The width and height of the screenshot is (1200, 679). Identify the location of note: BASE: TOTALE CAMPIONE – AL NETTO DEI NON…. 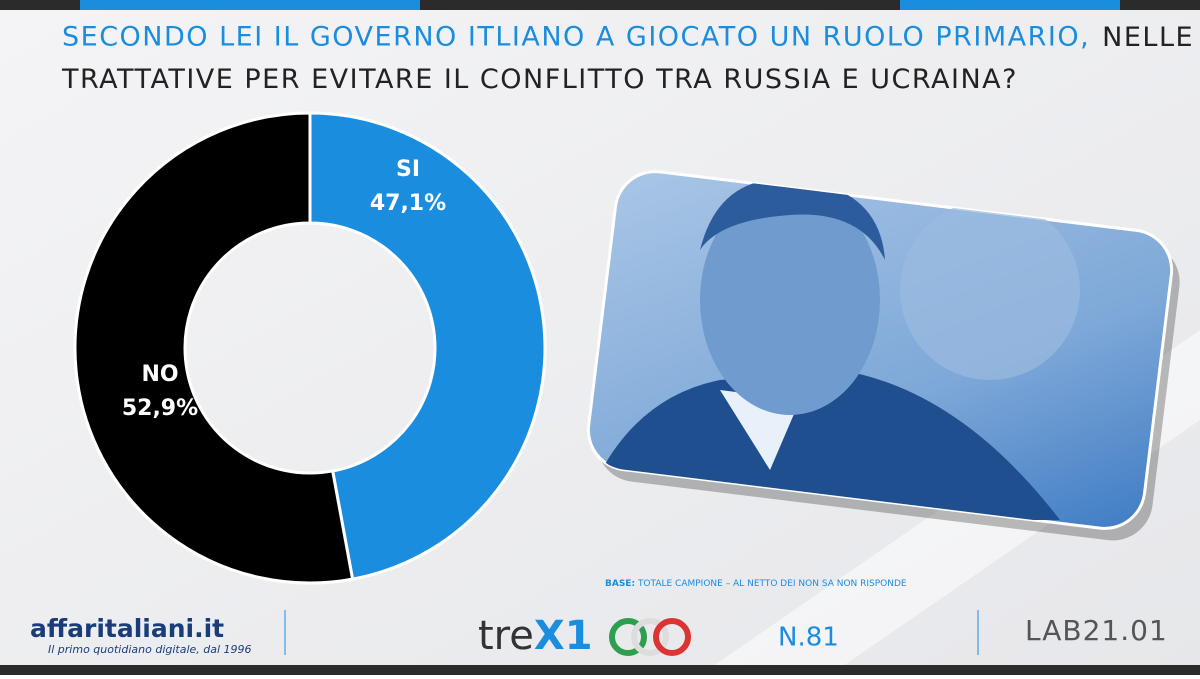
(756, 584).